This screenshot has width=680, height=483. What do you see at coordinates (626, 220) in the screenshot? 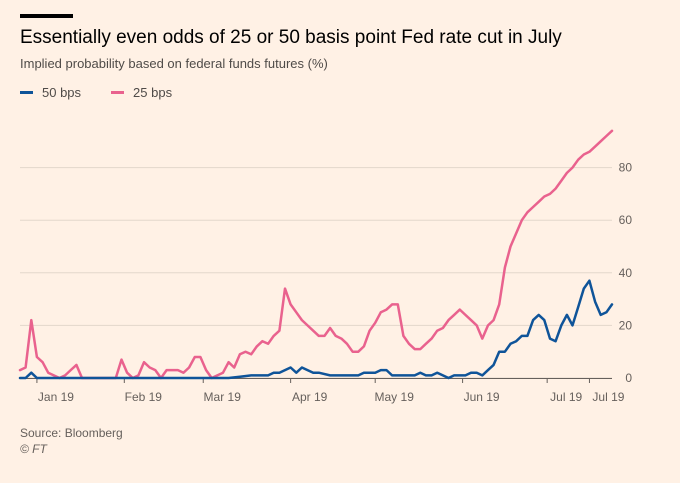
I see `y-tick-label-60: 60` at bounding box center [626, 220].